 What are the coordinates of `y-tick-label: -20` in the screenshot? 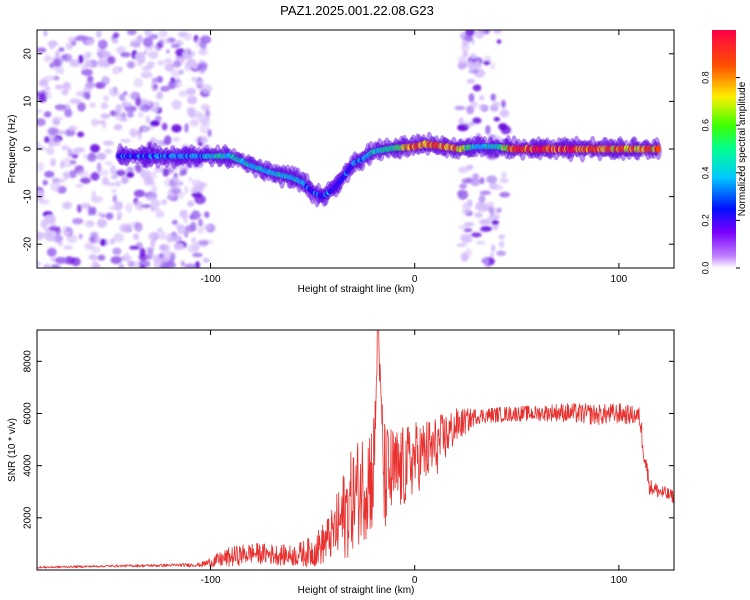 It's located at (28, 244).